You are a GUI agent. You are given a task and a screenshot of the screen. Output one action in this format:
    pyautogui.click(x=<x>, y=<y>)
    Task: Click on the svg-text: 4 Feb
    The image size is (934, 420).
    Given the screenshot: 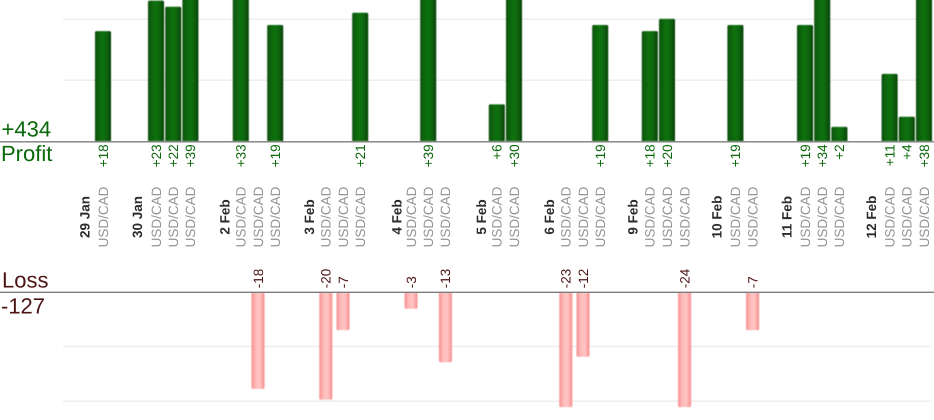 What is the action you would take?
    pyautogui.click(x=396, y=216)
    